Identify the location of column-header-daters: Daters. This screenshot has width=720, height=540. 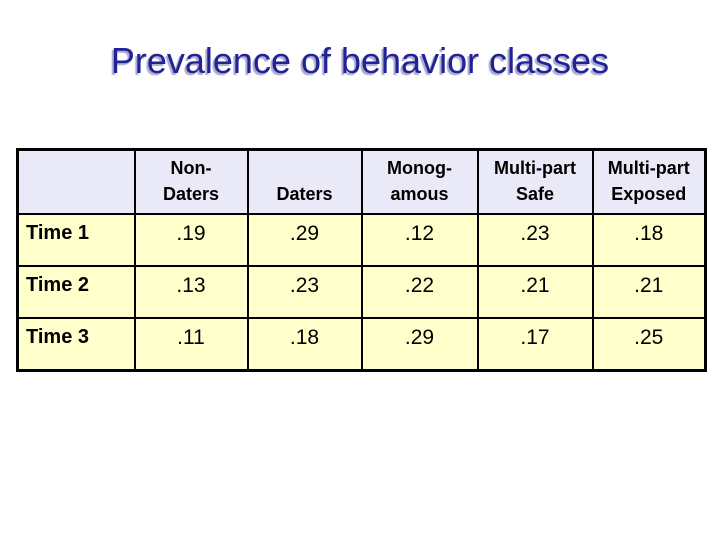
(304, 181).